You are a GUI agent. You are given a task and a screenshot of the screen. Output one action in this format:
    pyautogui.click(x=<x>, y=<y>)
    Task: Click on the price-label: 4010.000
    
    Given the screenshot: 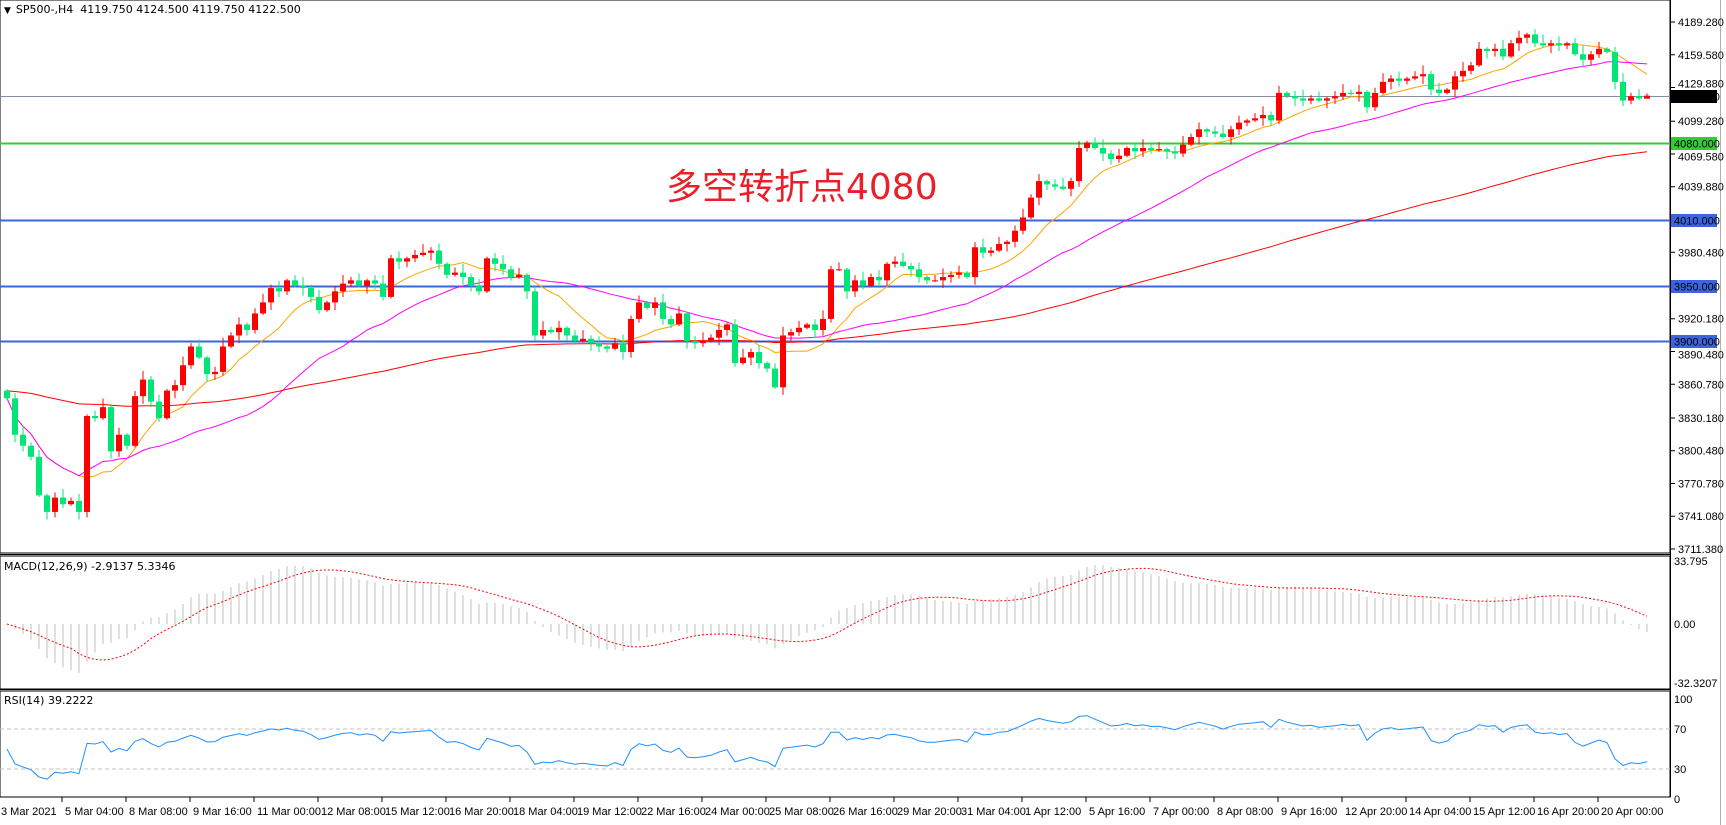 What is the action you would take?
    pyautogui.click(x=1697, y=222)
    